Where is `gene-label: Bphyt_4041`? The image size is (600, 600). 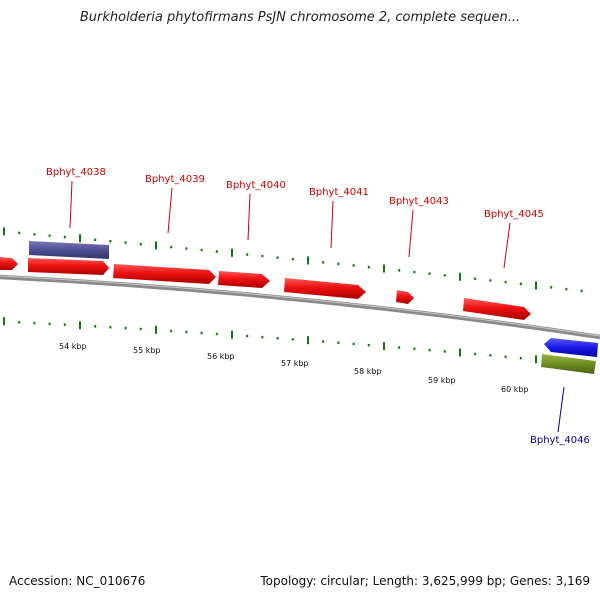
gene-label: Bphyt_4041 is located at coordinates (339, 192).